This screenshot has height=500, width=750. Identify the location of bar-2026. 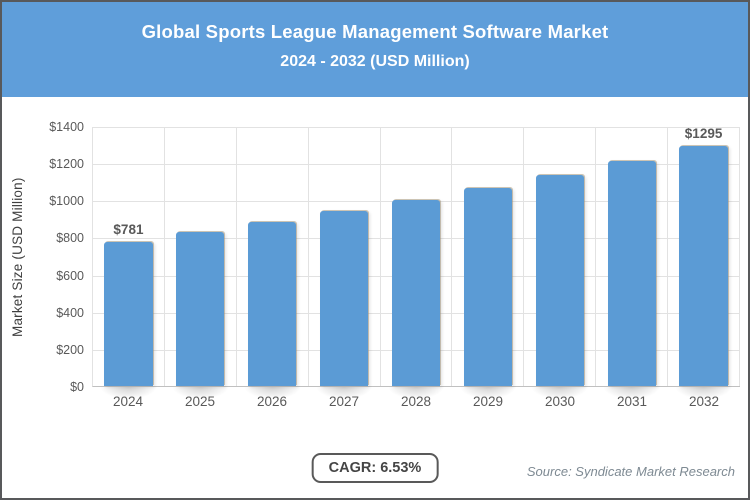
(272, 304).